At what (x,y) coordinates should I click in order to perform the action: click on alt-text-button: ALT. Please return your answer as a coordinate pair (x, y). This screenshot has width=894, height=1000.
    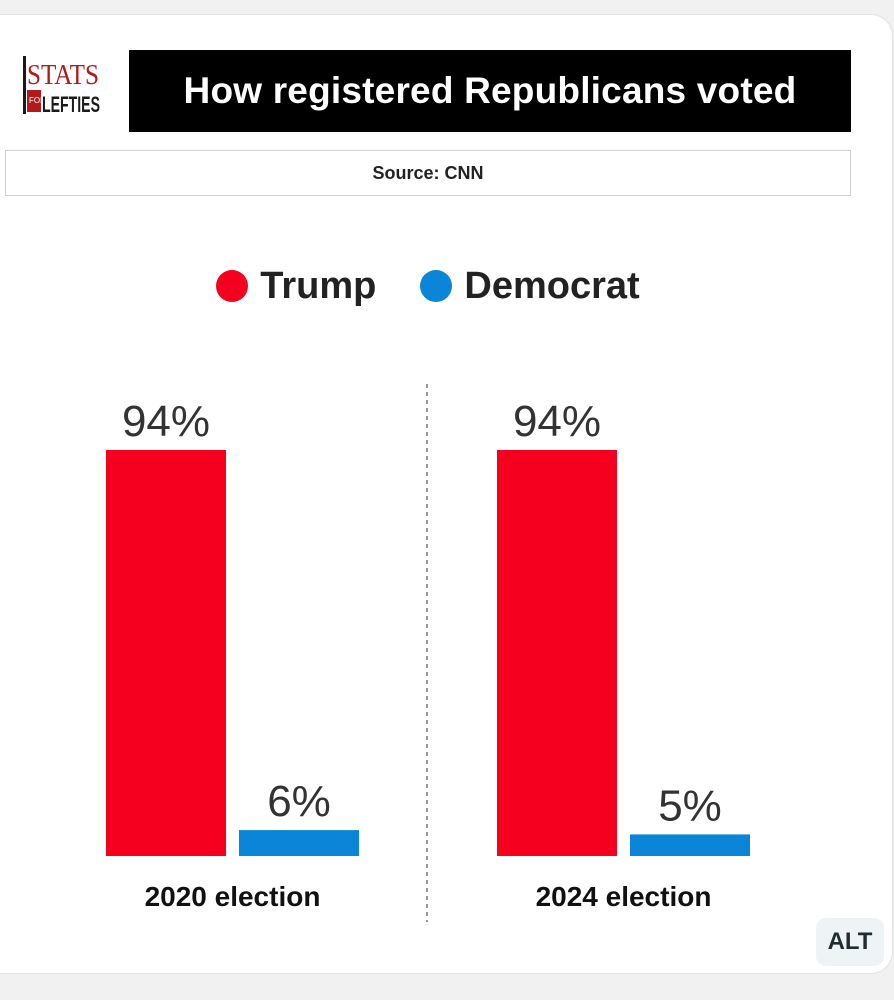
    Looking at the image, I should click on (850, 942).